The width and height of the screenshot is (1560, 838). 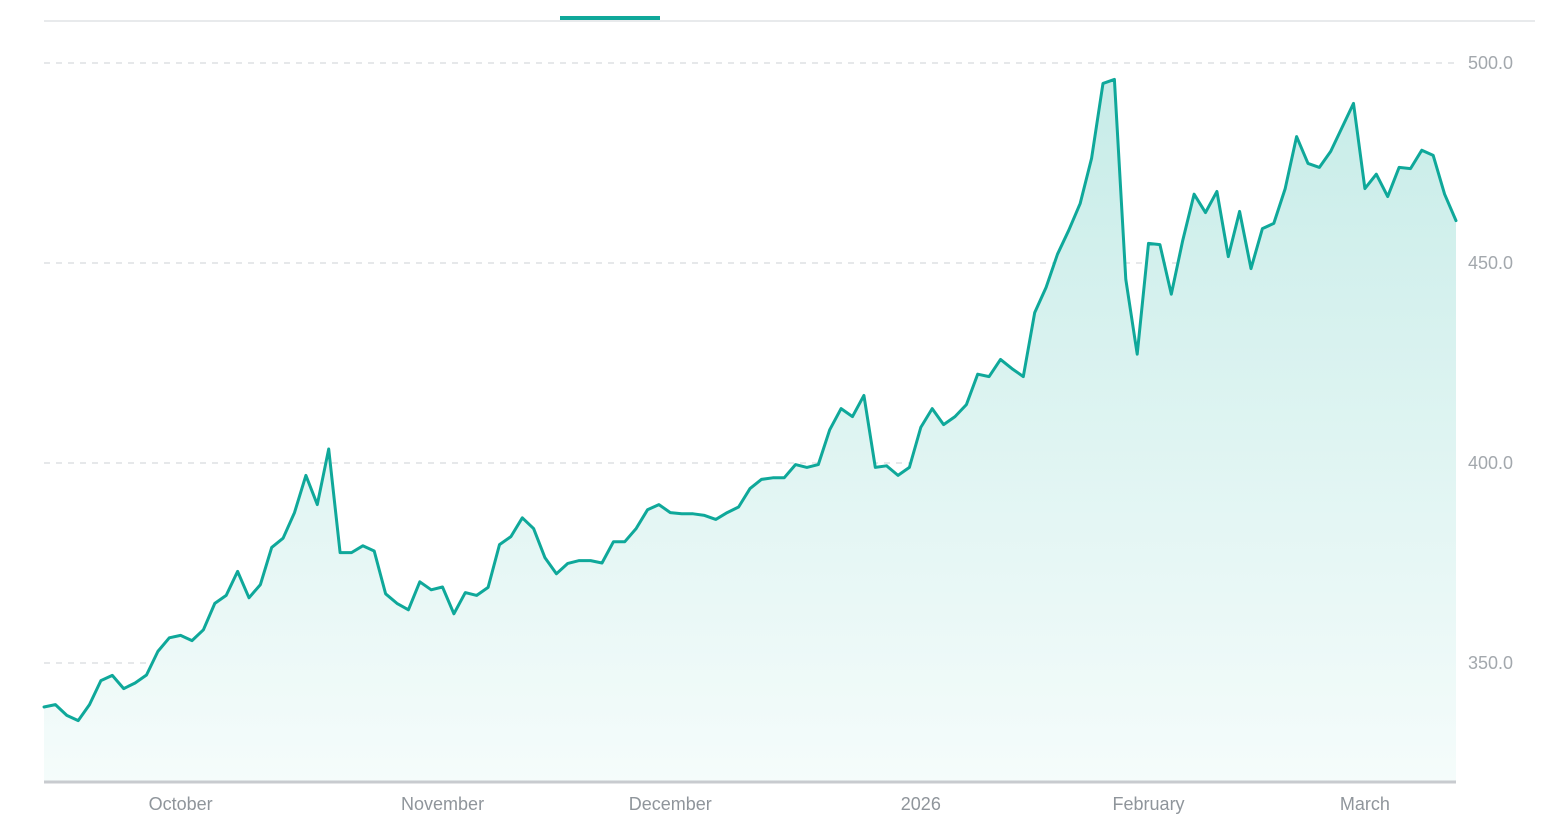 I want to click on x-tick-label: October, so click(x=181, y=804).